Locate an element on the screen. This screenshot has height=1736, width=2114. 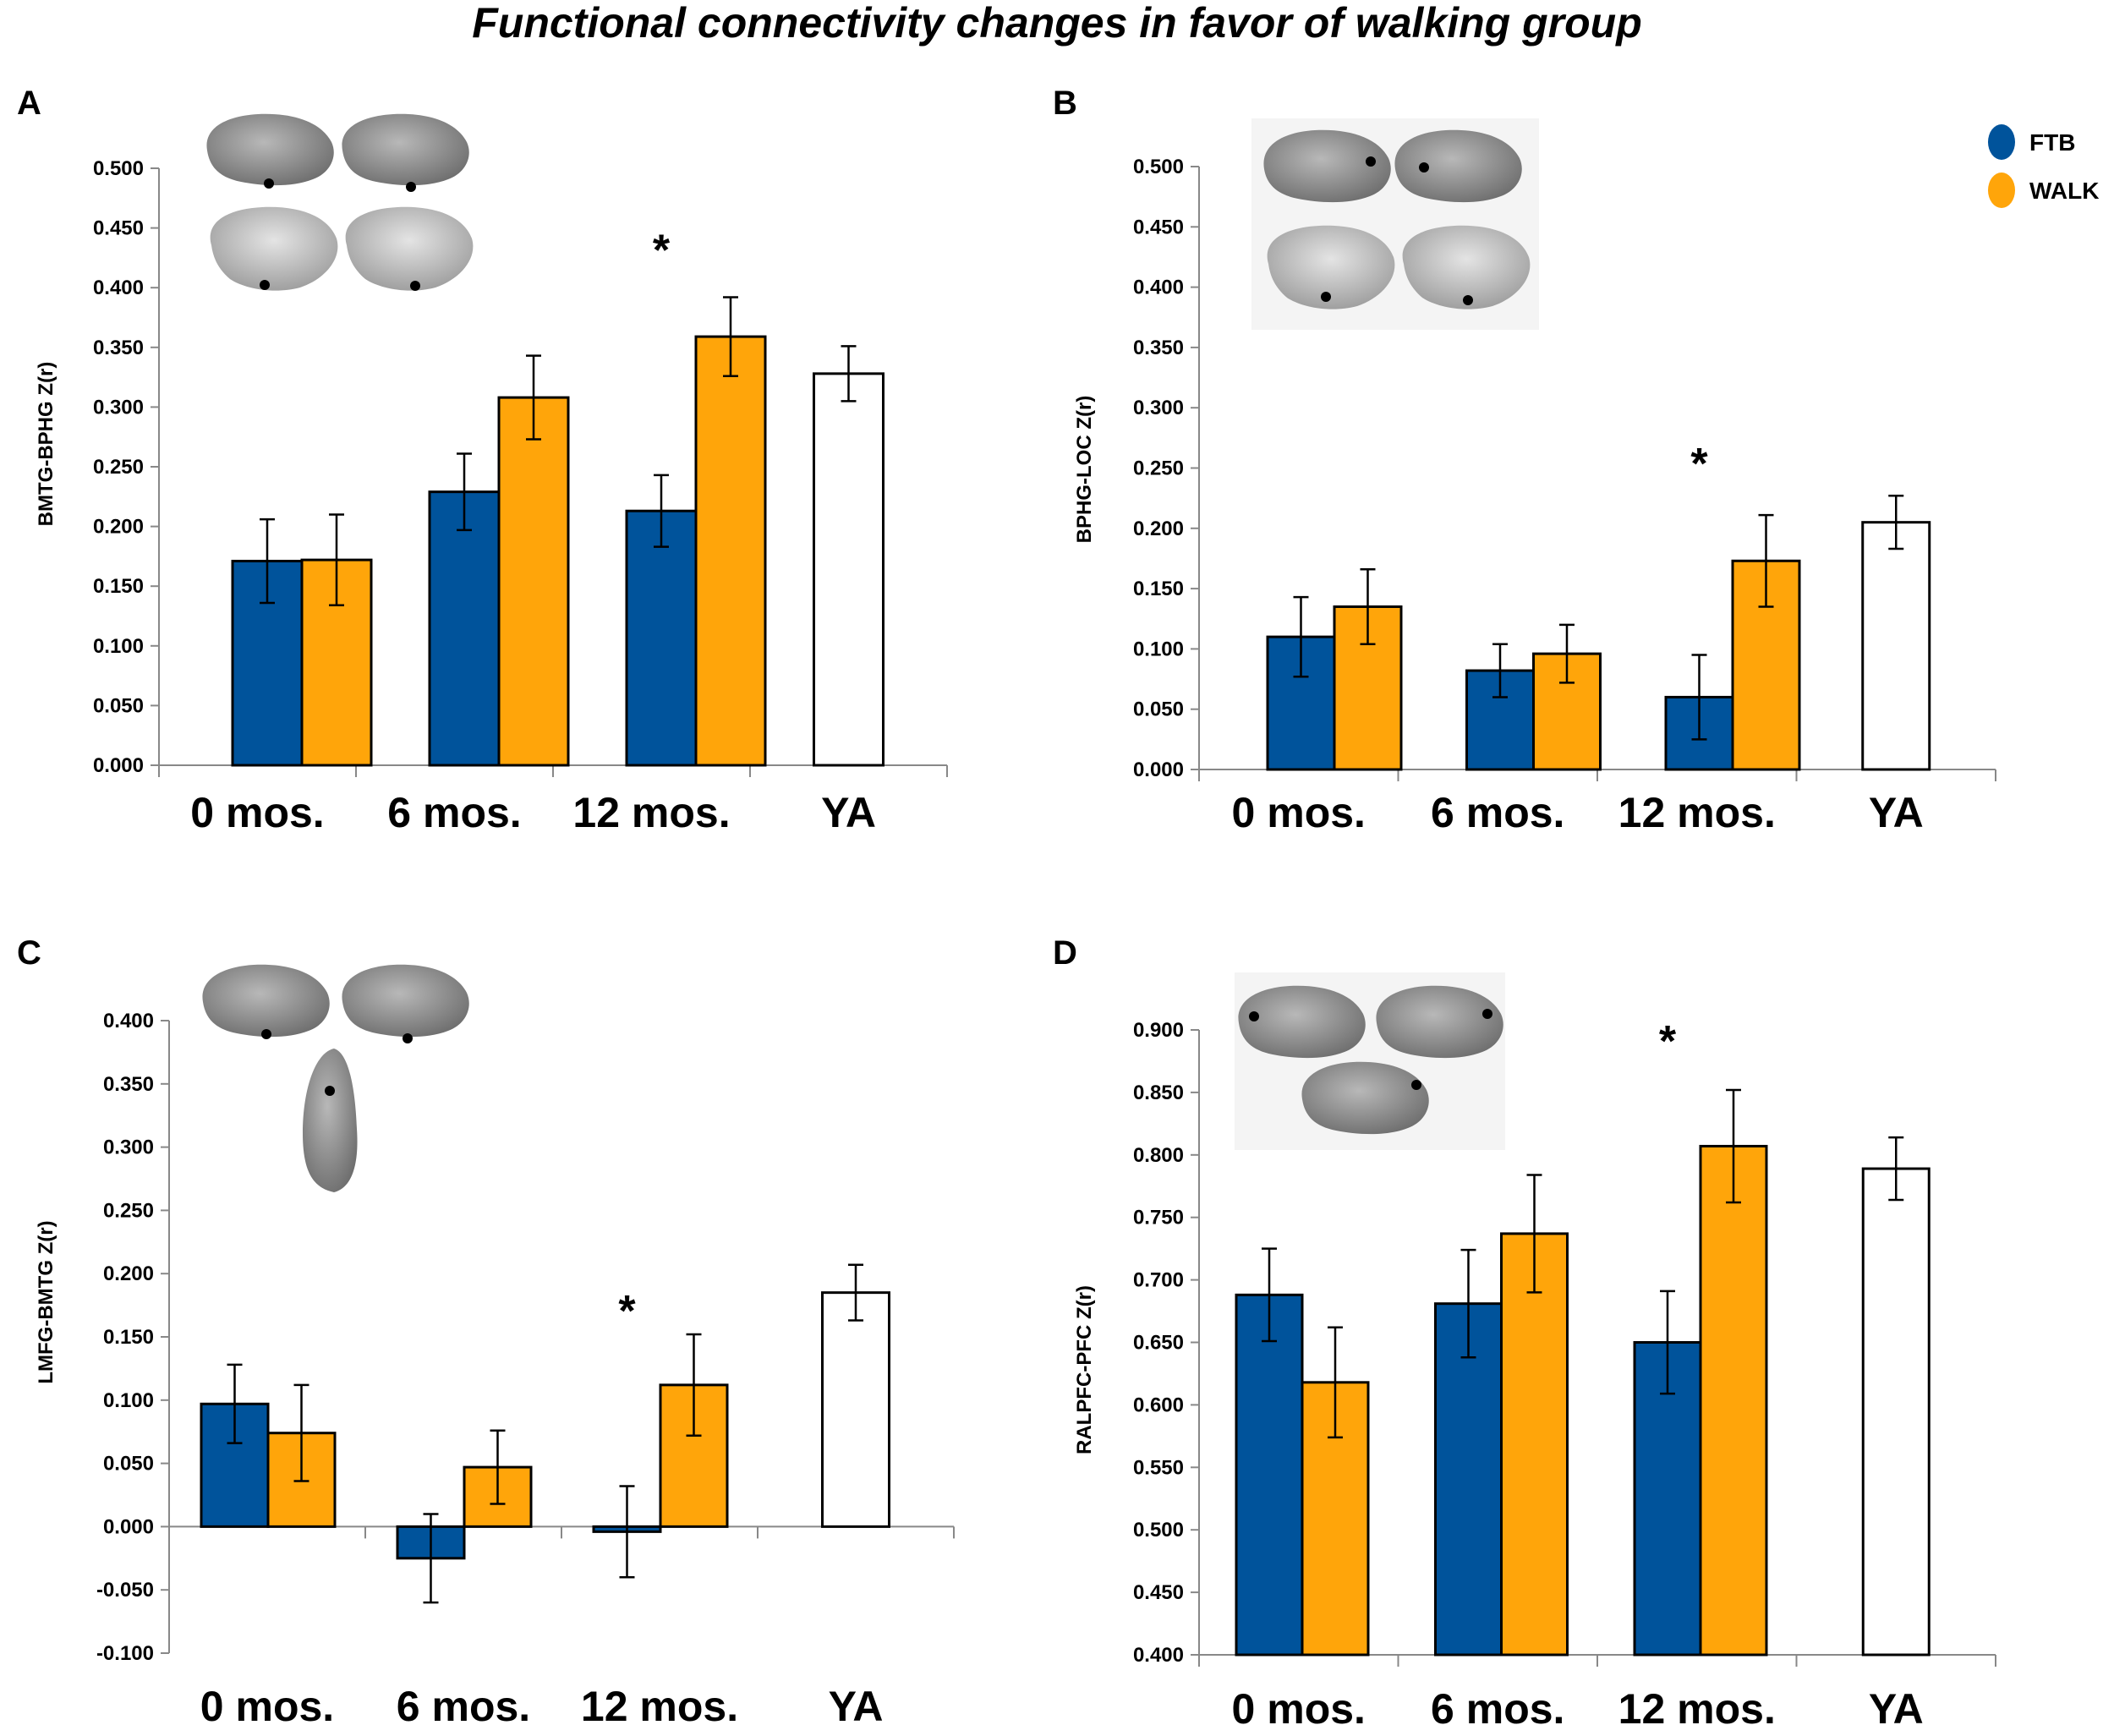
panel-letter-d: D is located at coordinates (1065, 953).